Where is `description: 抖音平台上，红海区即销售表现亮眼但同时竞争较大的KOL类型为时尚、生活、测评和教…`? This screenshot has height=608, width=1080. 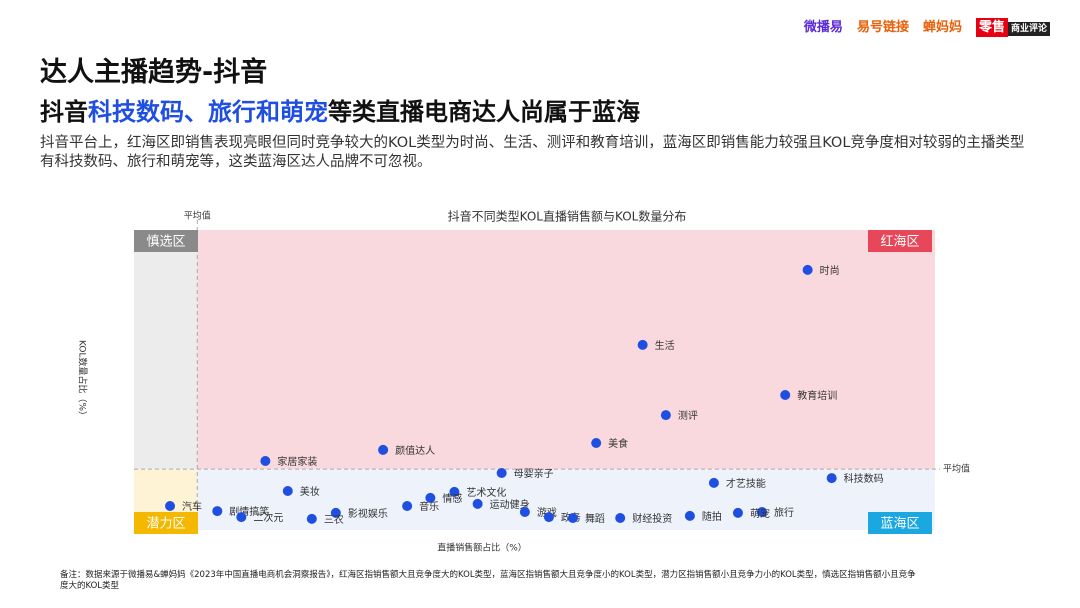 description: 抖音平台上，红海区即销售表现亮眼但同时竞争较大的KOL类型为时尚、生活、测评和教… is located at coordinates (532, 152).